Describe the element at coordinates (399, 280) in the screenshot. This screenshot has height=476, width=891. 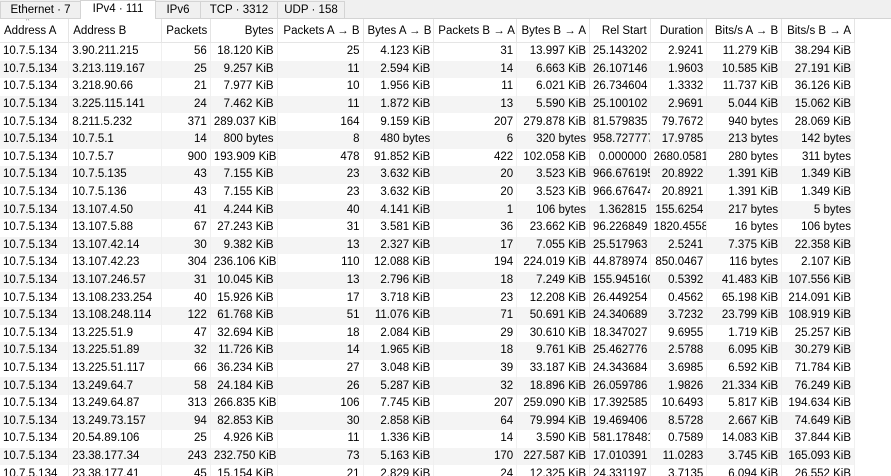
I see `table-cell: 2.796 KiB` at that location.